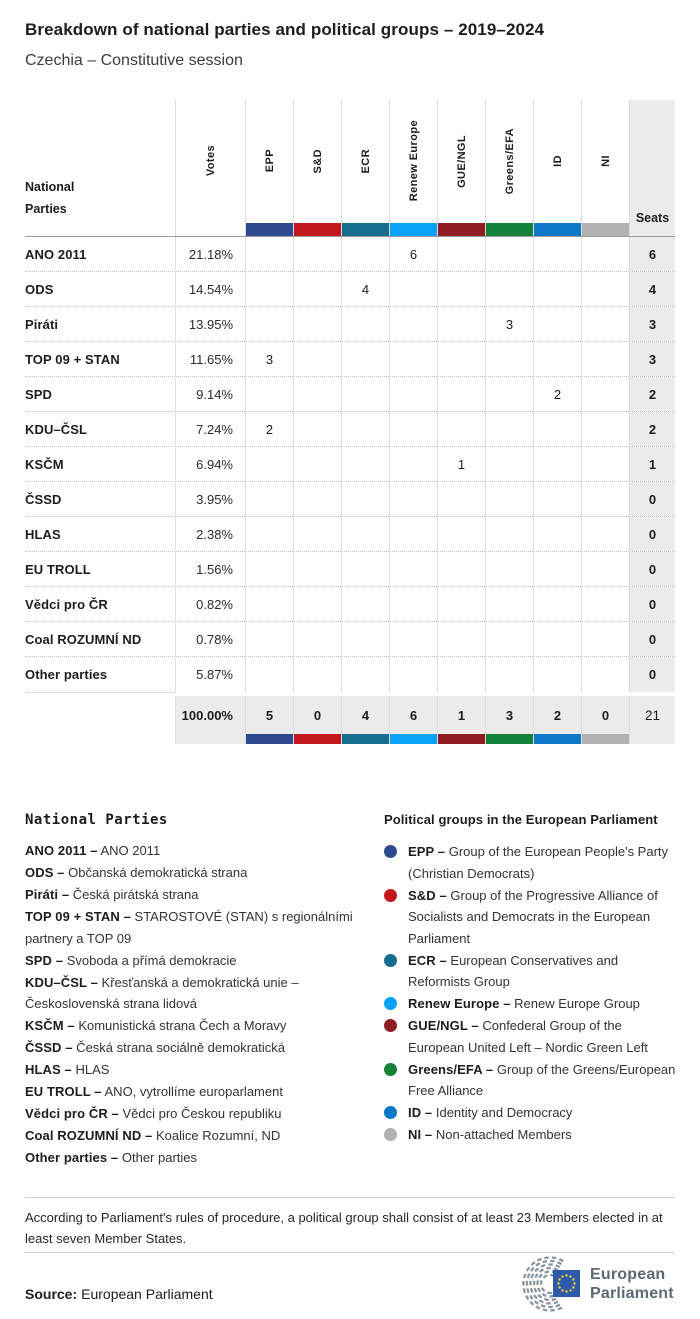 This screenshot has height=1319, width=700. What do you see at coordinates (605, 720) in the screenshot?
I see `total-ni: 0` at bounding box center [605, 720].